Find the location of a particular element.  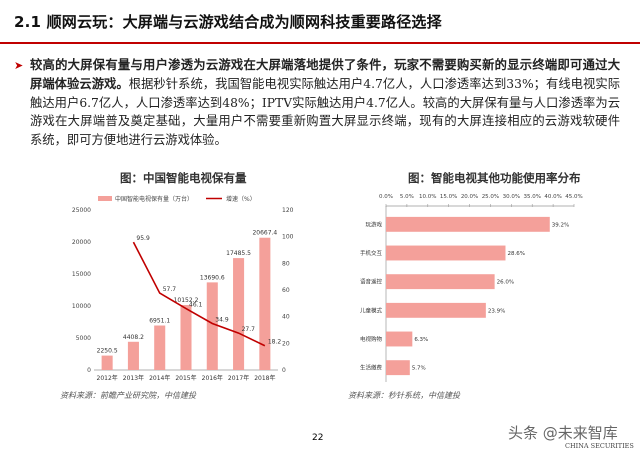

bar-value-label: 17485.5 is located at coordinates (238, 253).